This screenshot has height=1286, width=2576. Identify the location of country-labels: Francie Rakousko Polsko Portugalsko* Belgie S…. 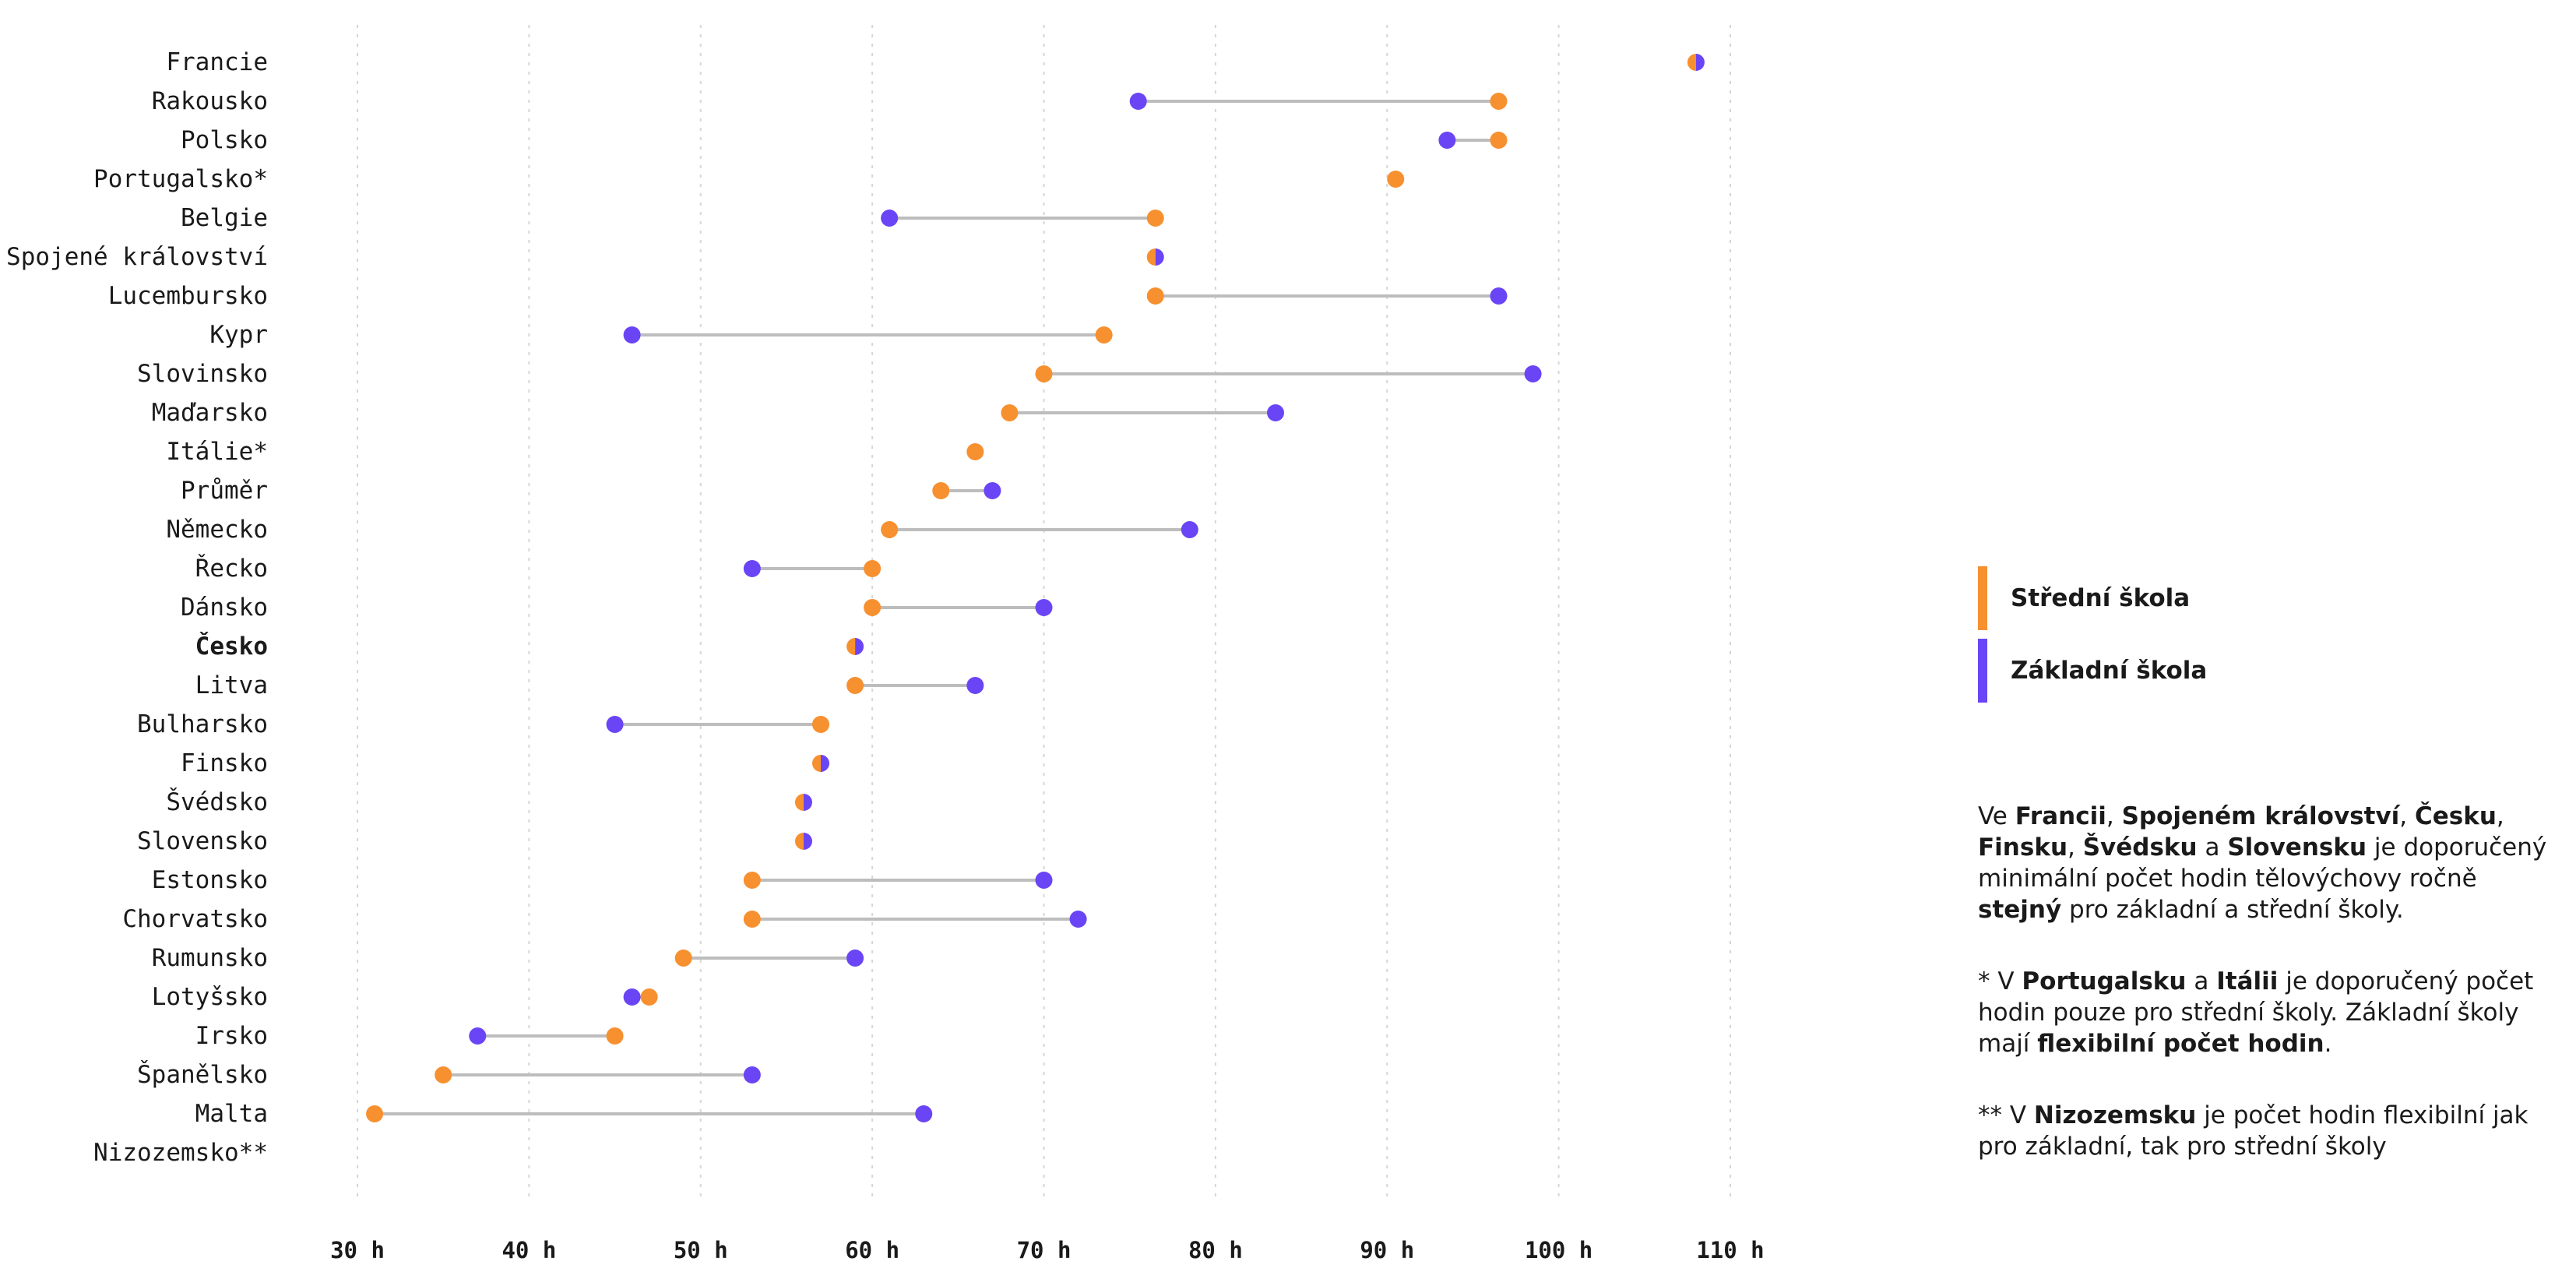
(137, 607).